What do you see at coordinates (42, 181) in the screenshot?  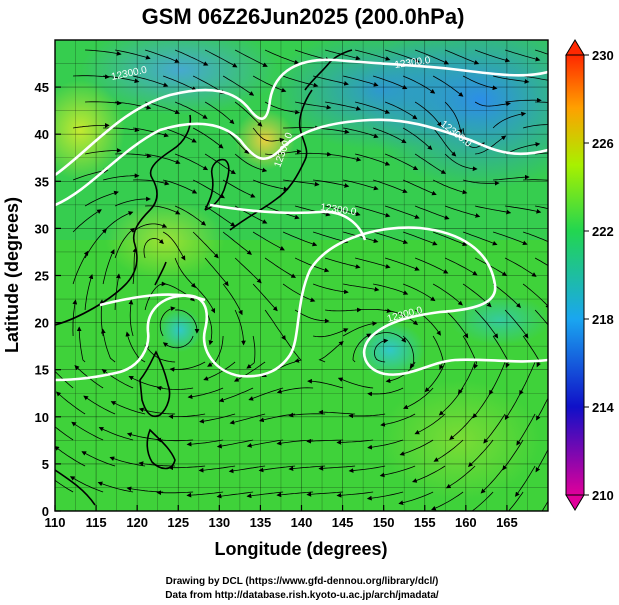 I see `y-tick-label: 35` at bounding box center [42, 181].